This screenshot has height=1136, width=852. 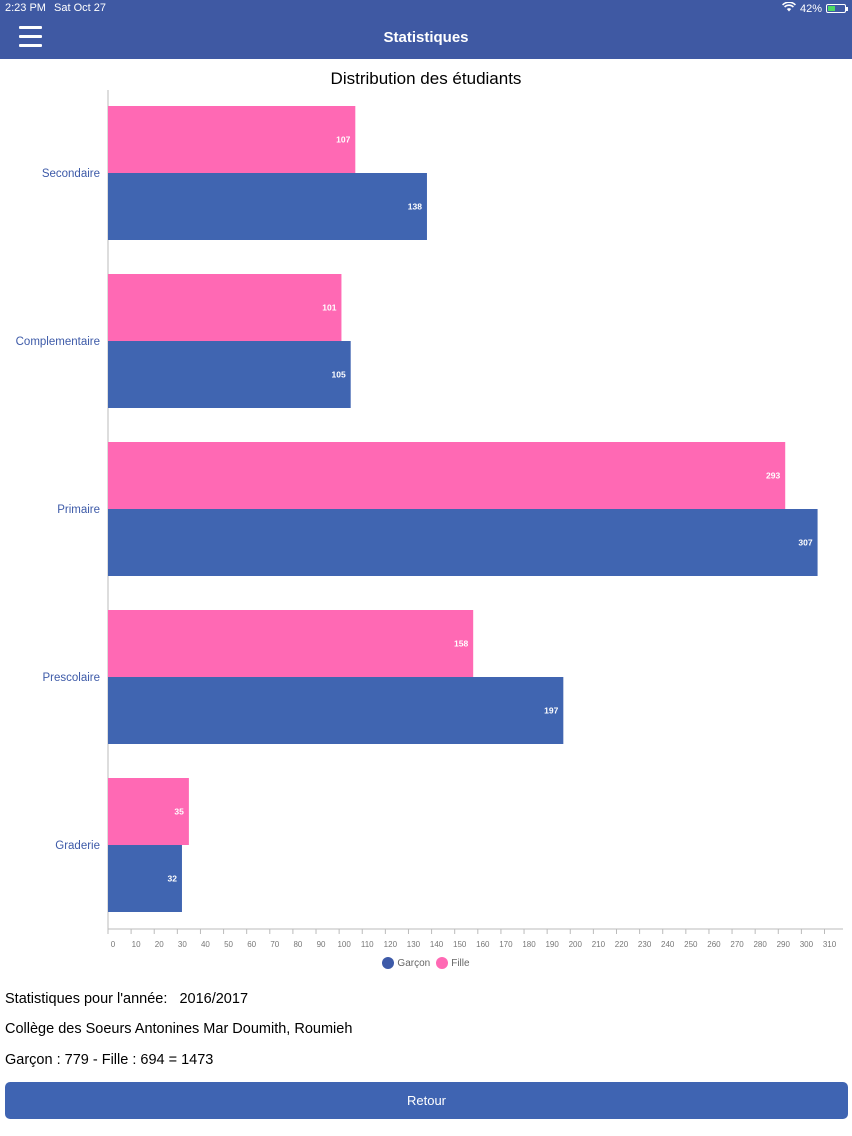 What do you see at coordinates (30, 36) in the screenshot?
I see `hamburger-menu-icon` at bounding box center [30, 36].